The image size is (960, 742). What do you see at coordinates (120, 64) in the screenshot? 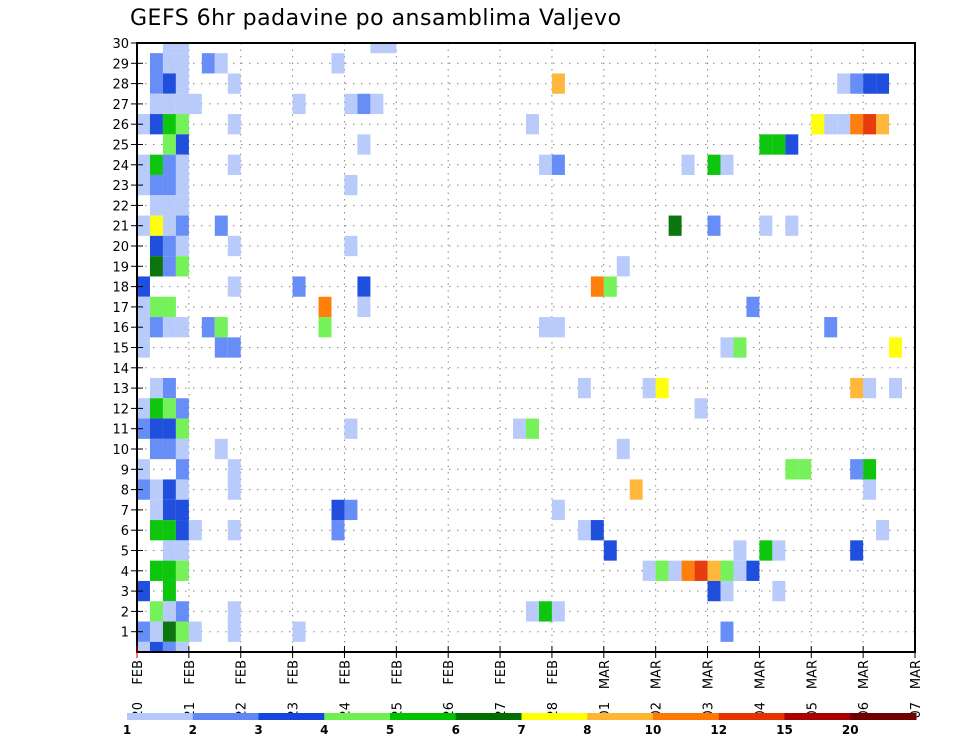
I see `y-tick-label: 29` at bounding box center [120, 64].